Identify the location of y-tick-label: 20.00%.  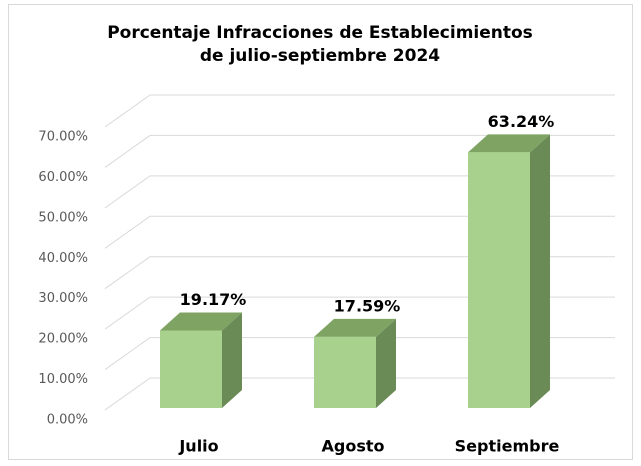
(63, 339).